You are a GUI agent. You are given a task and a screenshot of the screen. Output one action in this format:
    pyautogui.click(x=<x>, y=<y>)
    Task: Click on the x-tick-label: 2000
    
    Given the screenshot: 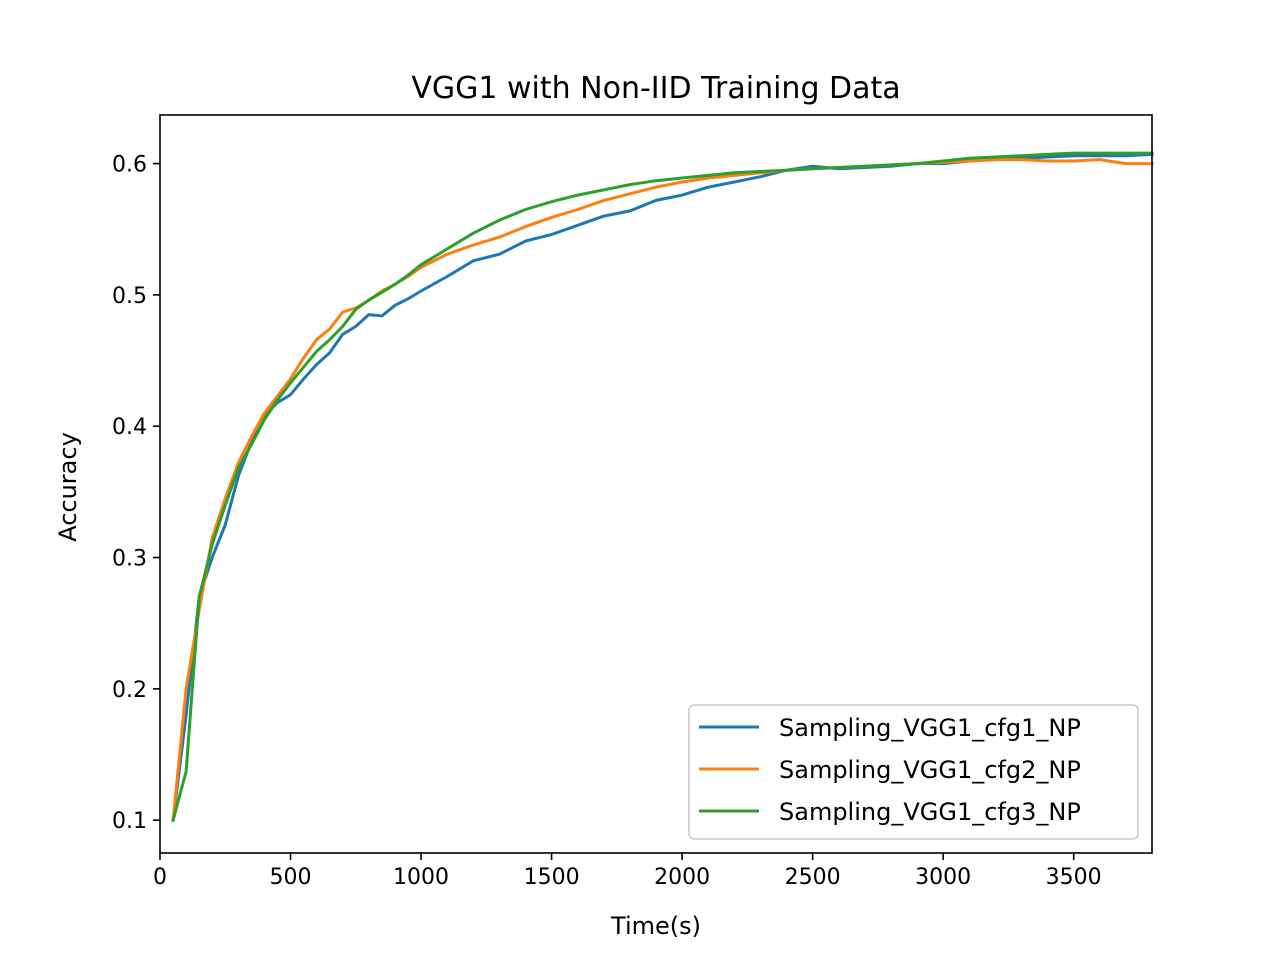 What is the action you would take?
    pyautogui.click(x=682, y=877)
    